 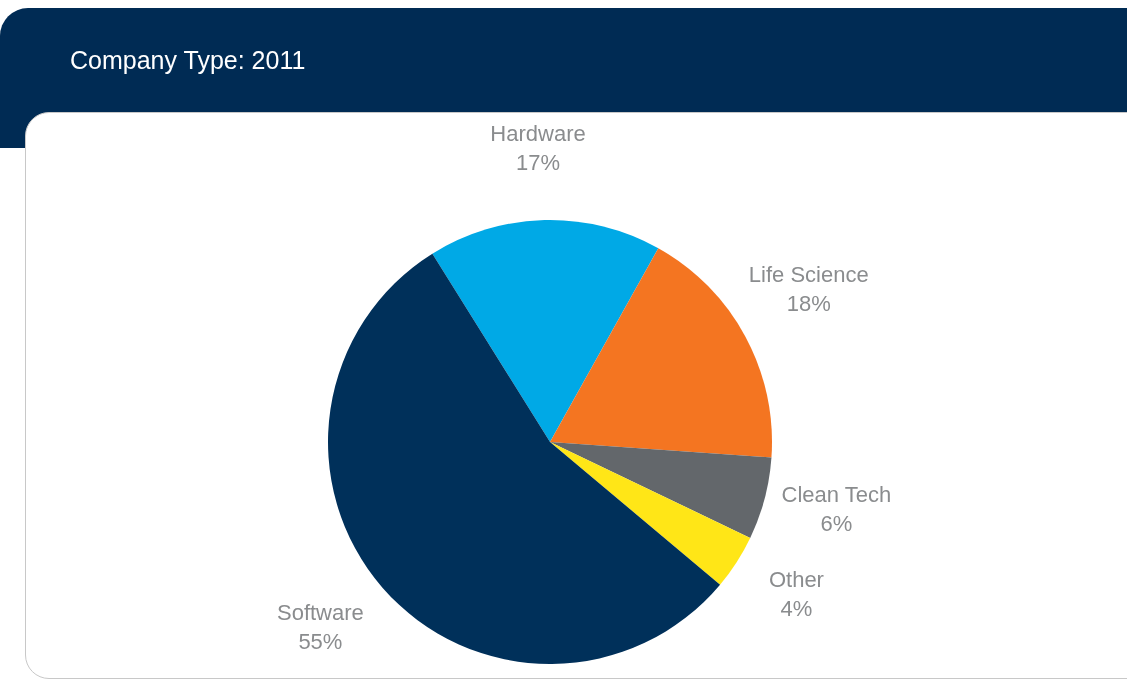 I want to click on slice-label: Hardware, so click(x=538, y=133).